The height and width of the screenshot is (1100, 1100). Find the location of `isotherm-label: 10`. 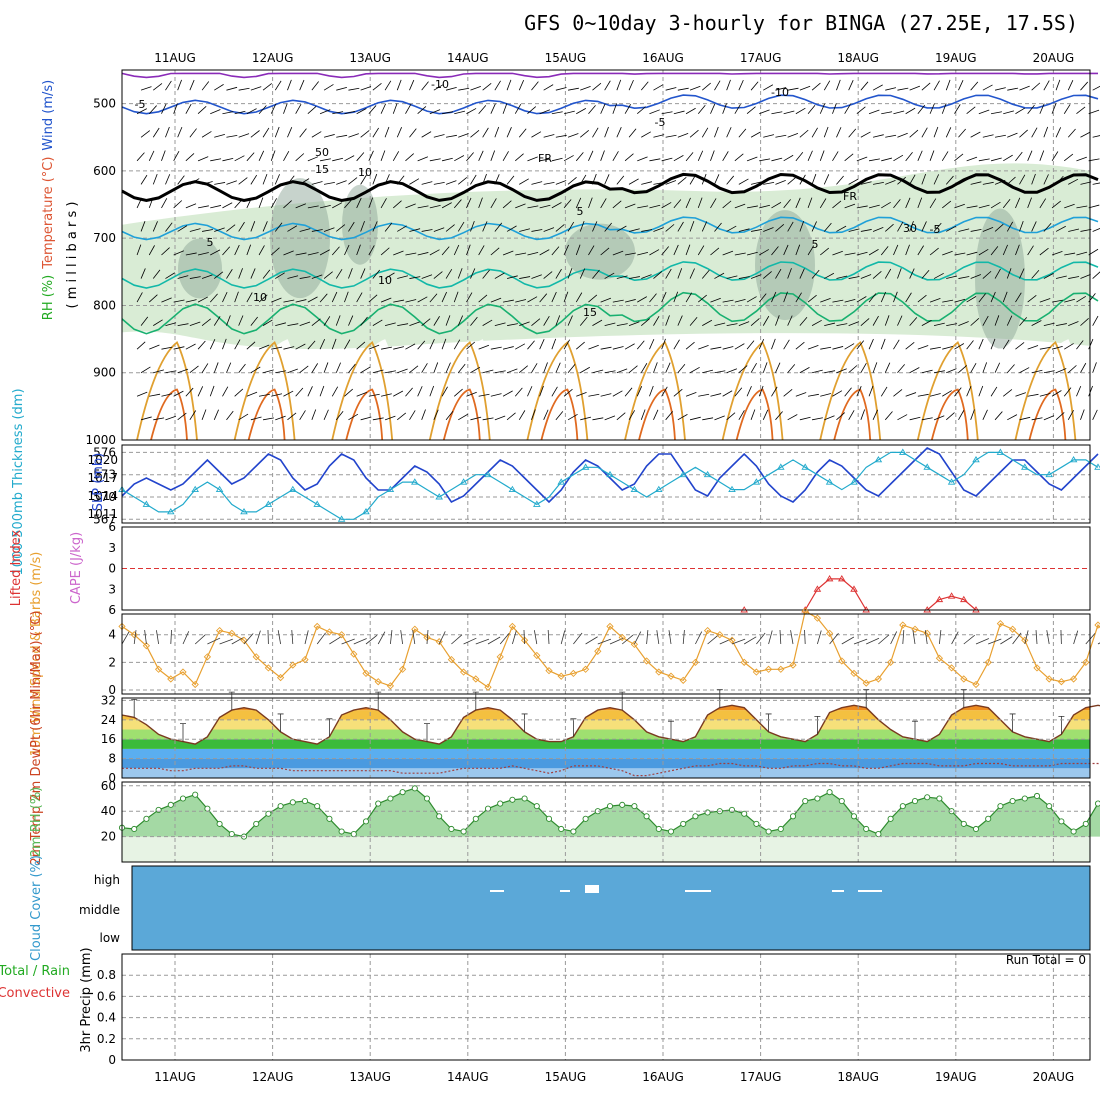

isotherm-label: 10 is located at coordinates (260, 297).